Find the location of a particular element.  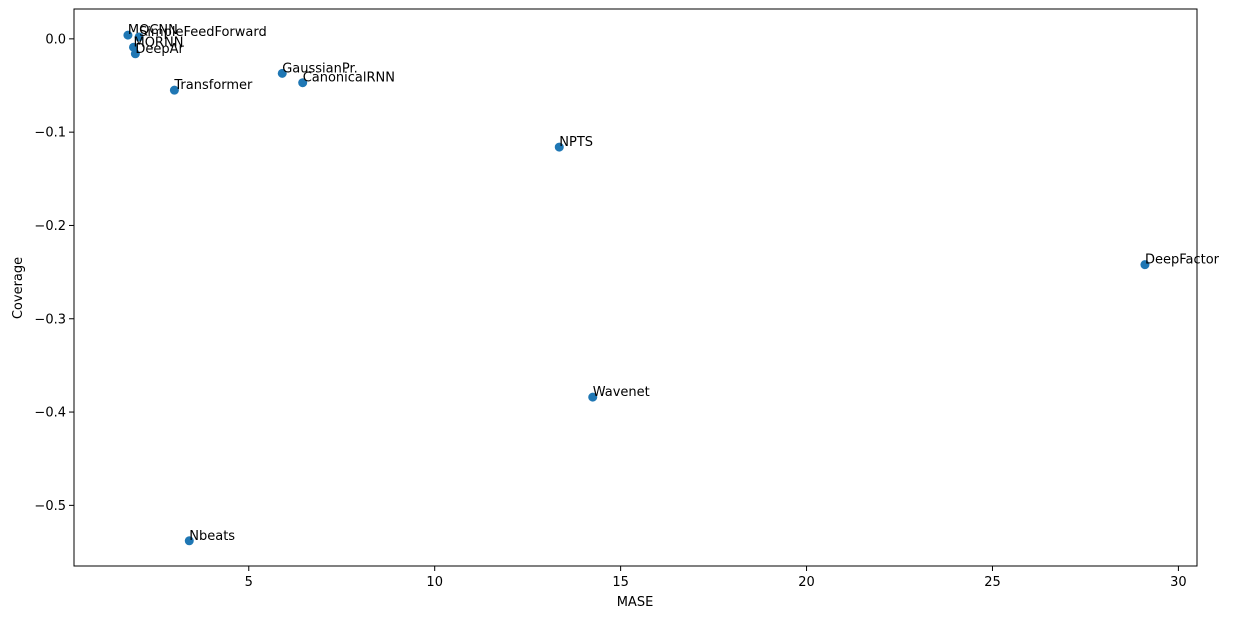

y-tick-label: 0.0 is located at coordinates (55, 39).